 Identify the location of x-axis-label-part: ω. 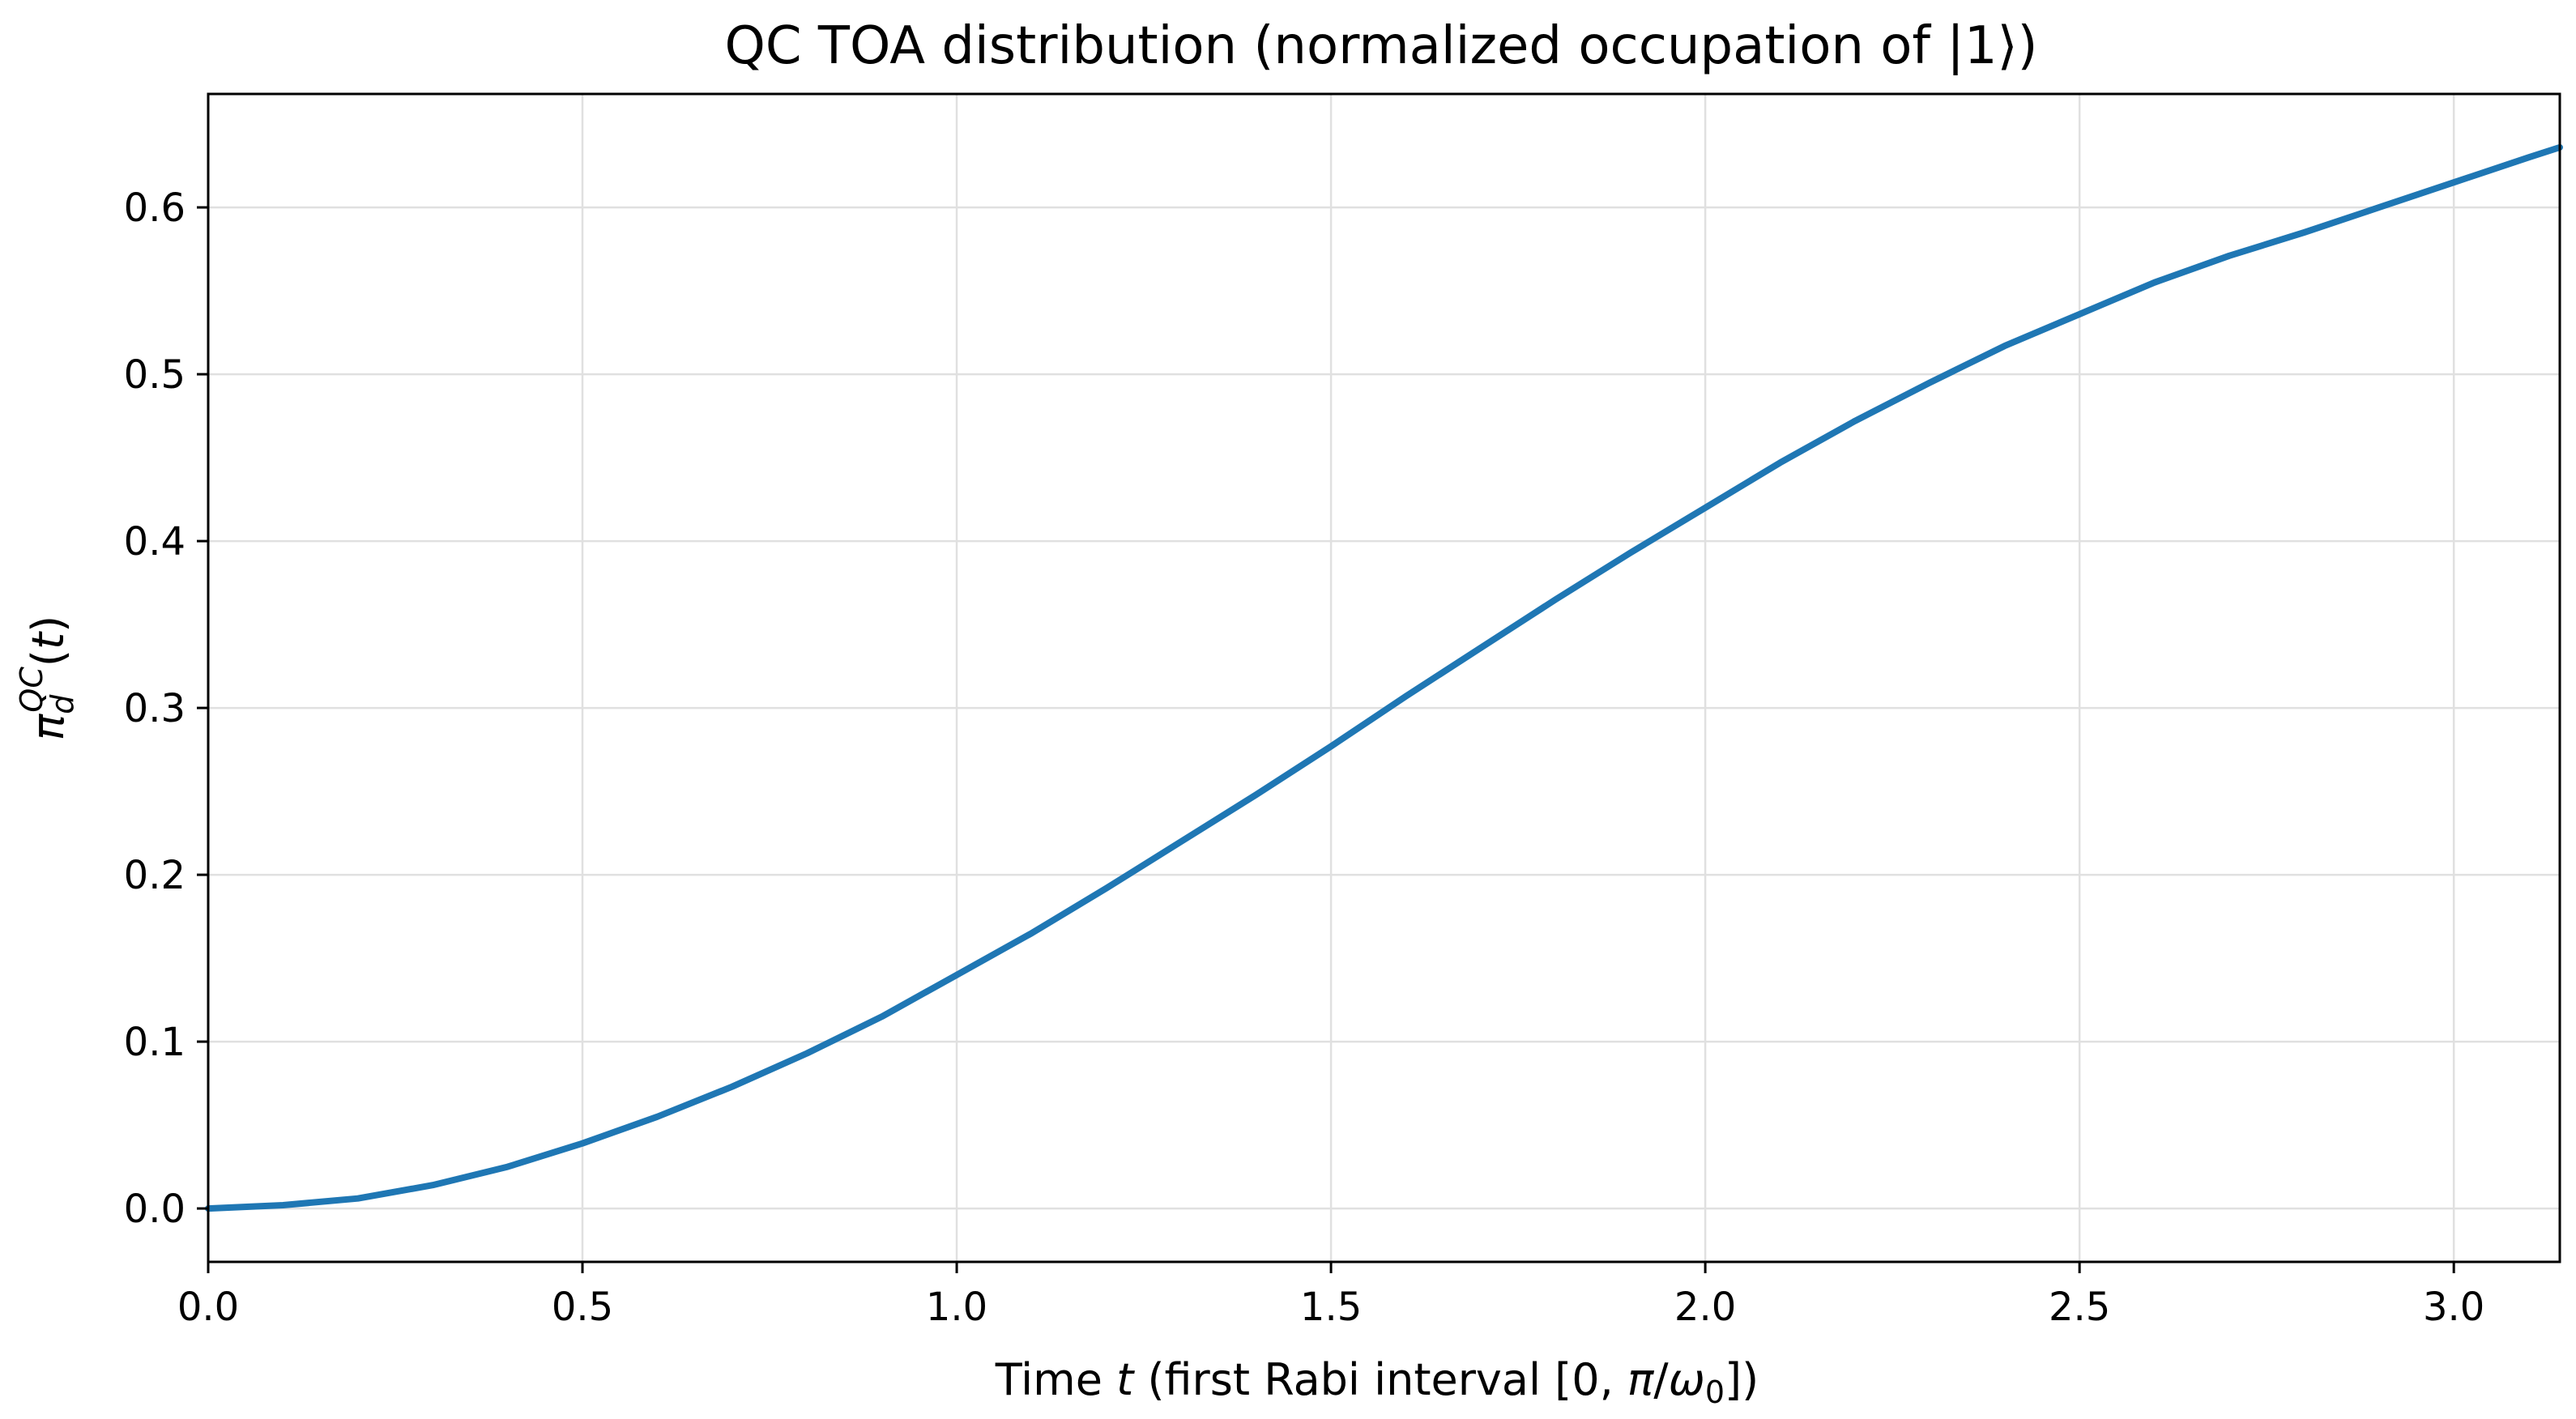
(1687, 1379).